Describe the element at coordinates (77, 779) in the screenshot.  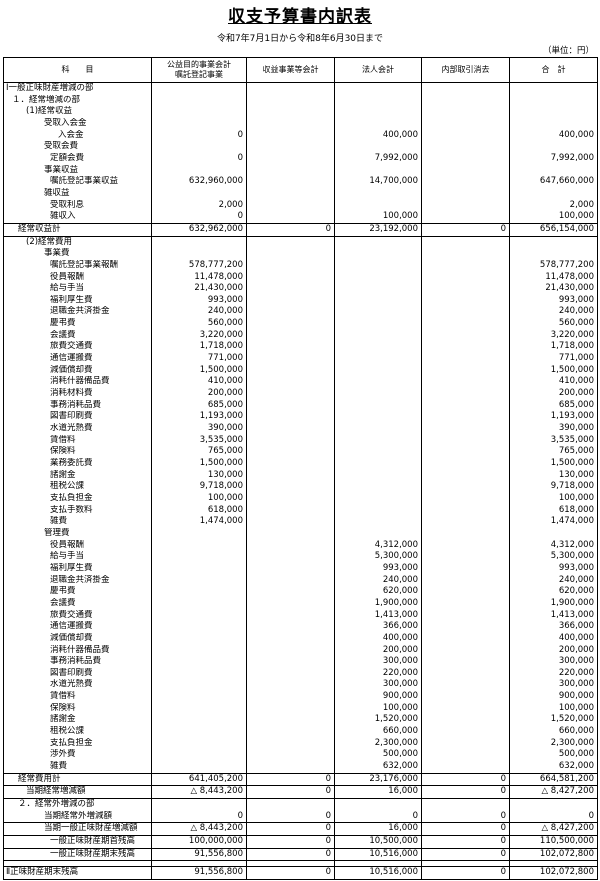
I see `row-label: 経常費用計` at that location.